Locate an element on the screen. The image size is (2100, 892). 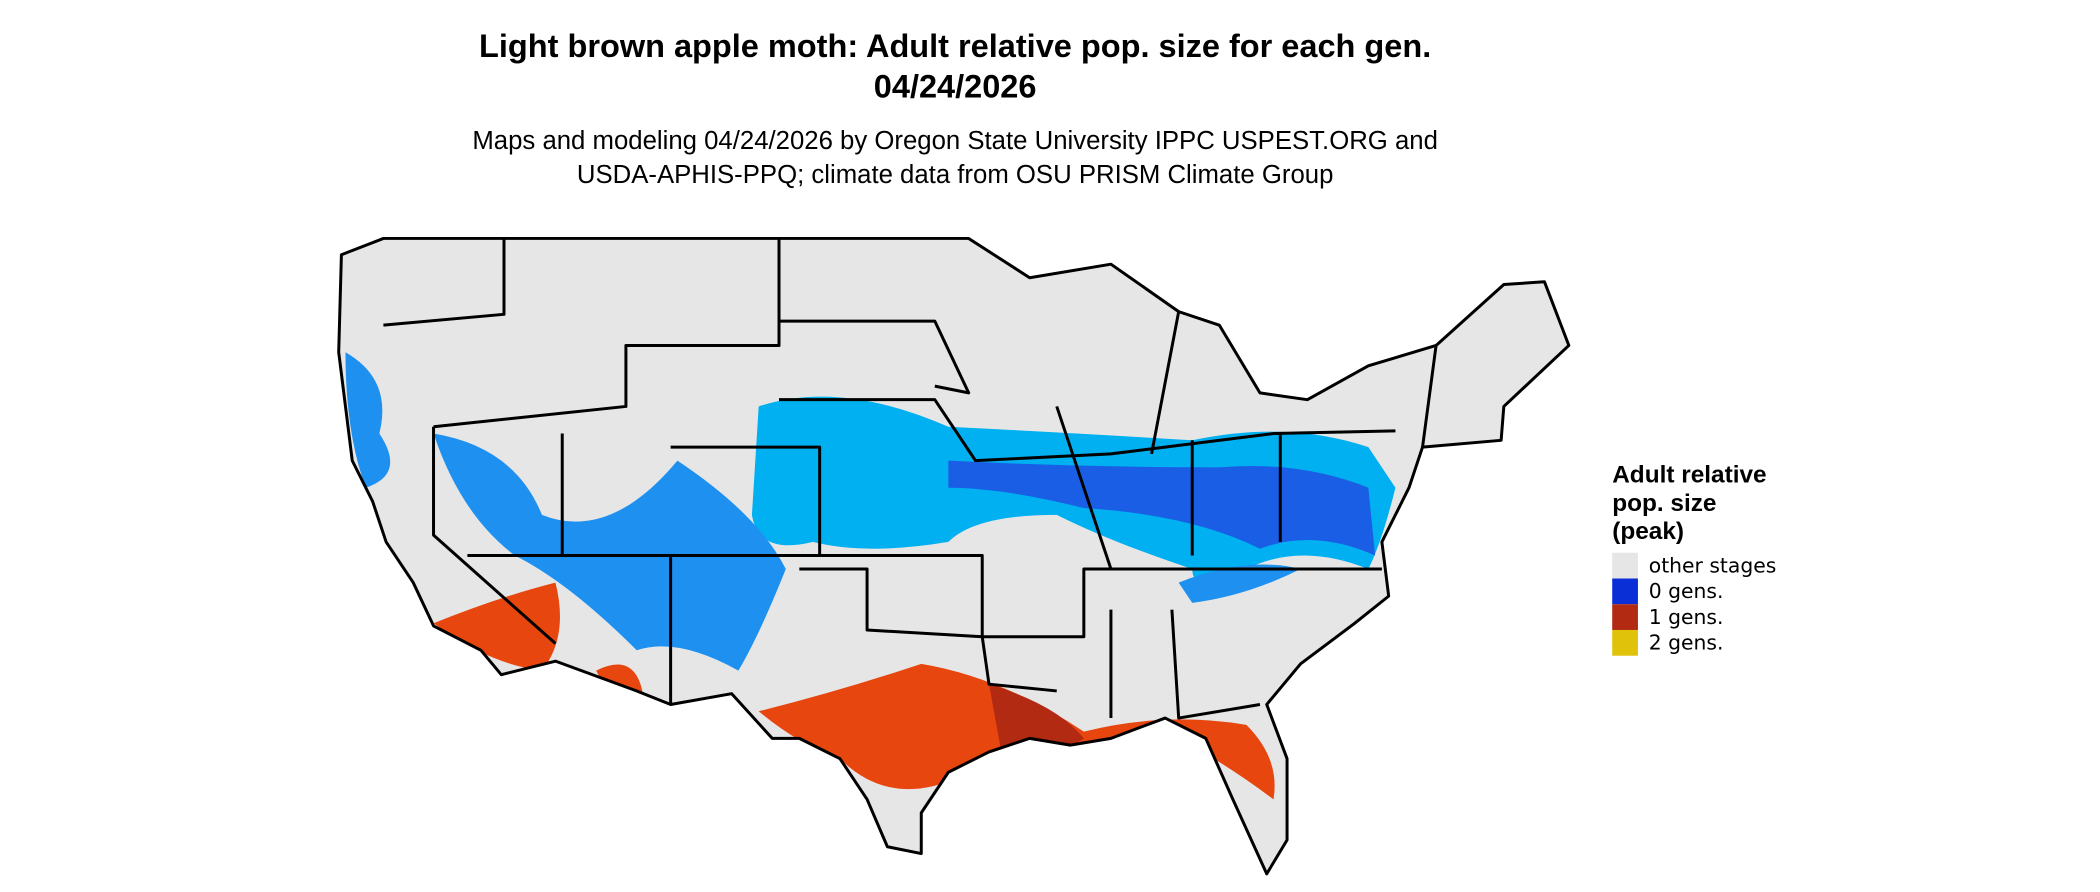
blue-area-dark is located at coordinates (1162, 508).